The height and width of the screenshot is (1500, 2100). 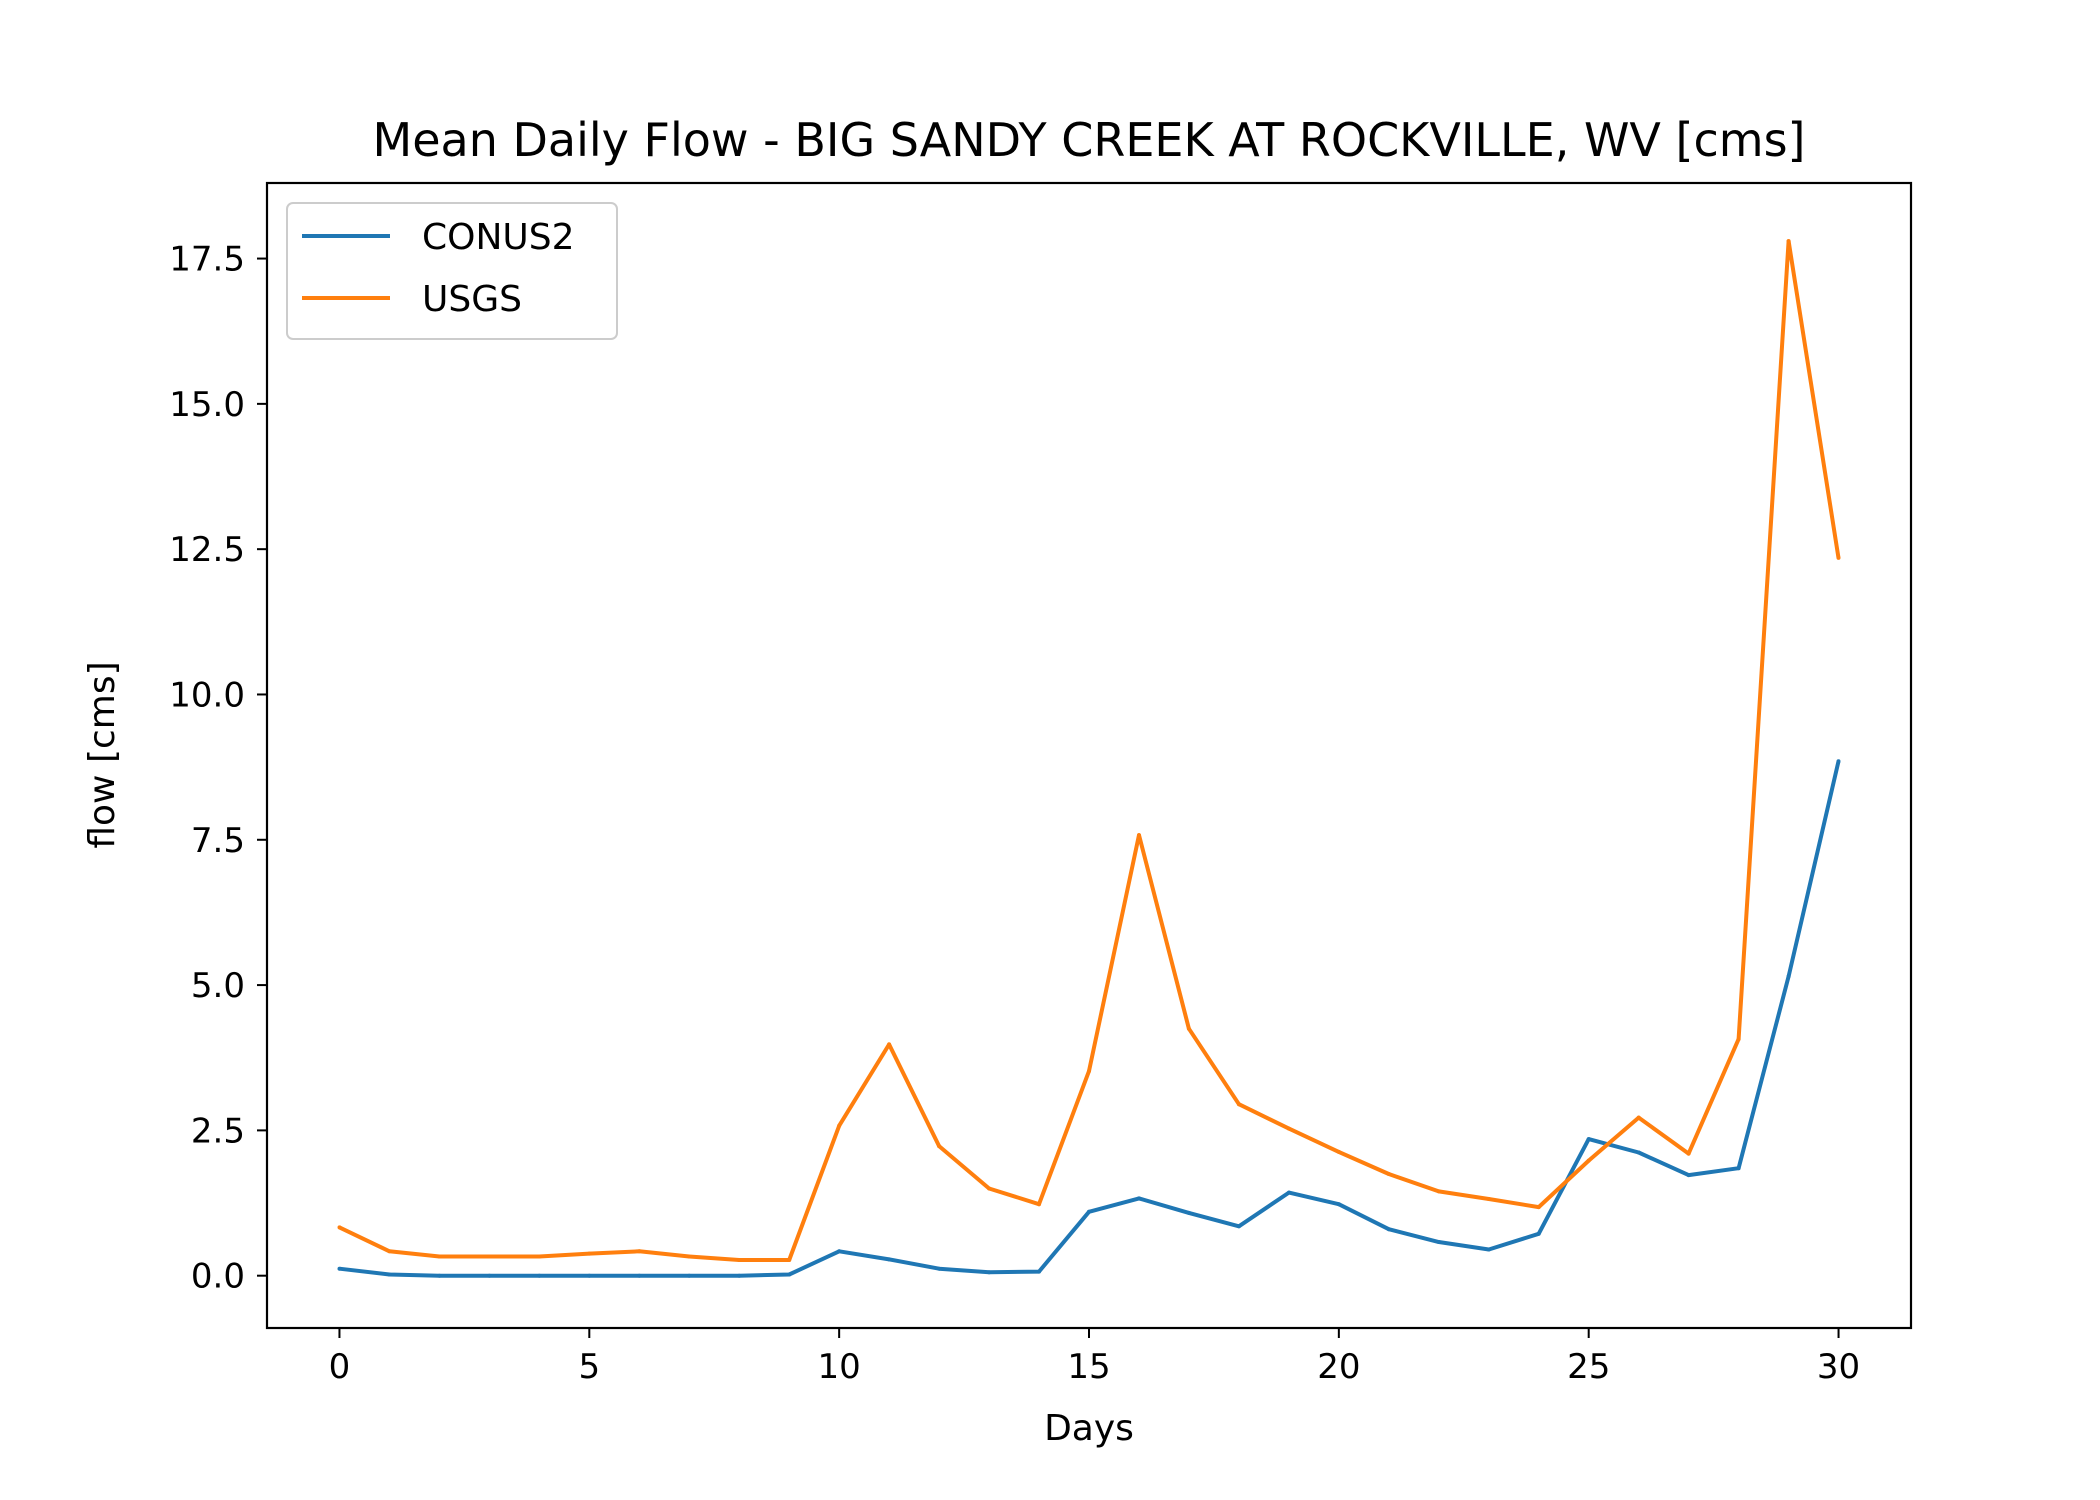 What do you see at coordinates (340, 1367) in the screenshot?
I see `x-tick-label: 0` at bounding box center [340, 1367].